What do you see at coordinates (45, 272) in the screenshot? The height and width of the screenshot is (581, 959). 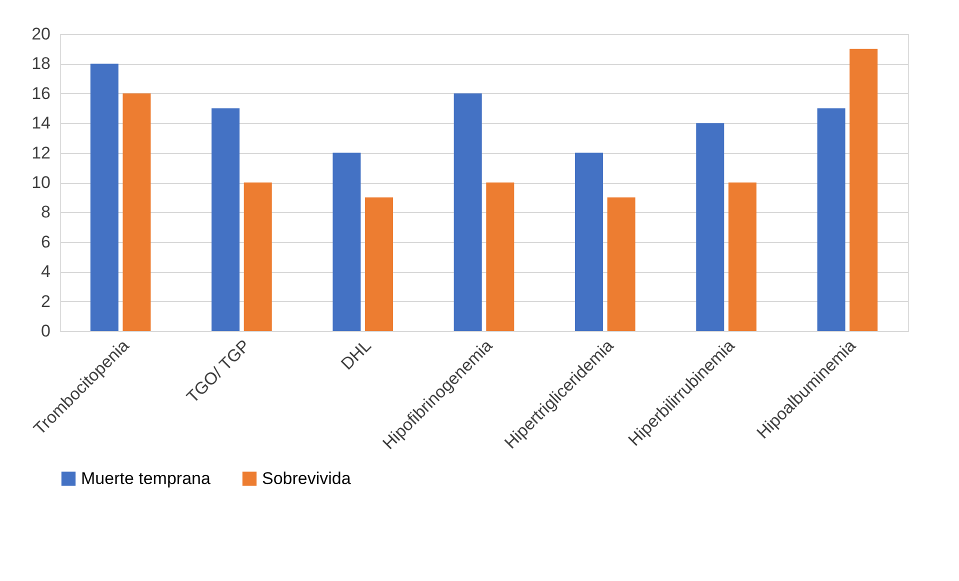 I see `y-tick-label: 4` at bounding box center [45, 272].